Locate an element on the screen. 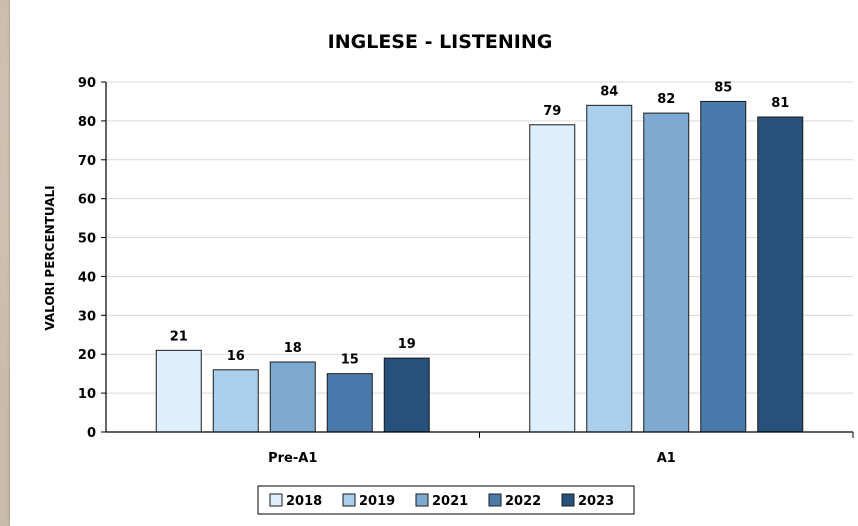 The height and width of the screenshot is (526, 858). legend-swatch-2023 is located at coordinates (568, 500).